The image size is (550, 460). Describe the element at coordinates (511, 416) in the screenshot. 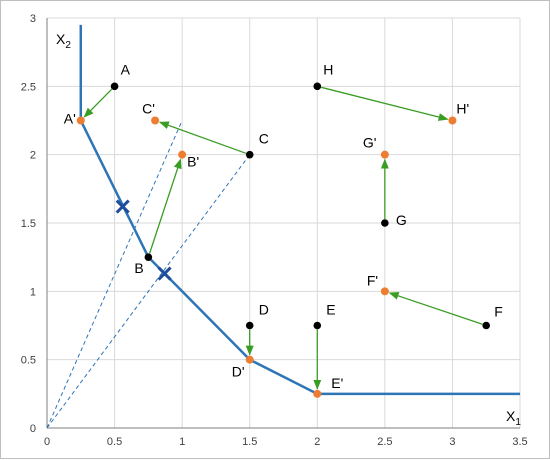

I see `x-axis-title-main: X` at that location.